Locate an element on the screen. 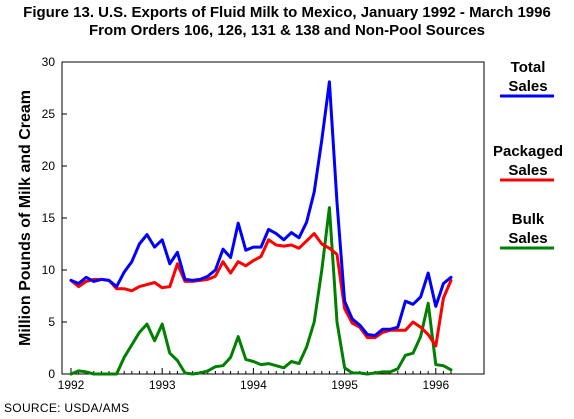 The width and height of the screenshot is (574, 419). y-tick-label: 30 is located at coordinates (49, 62).